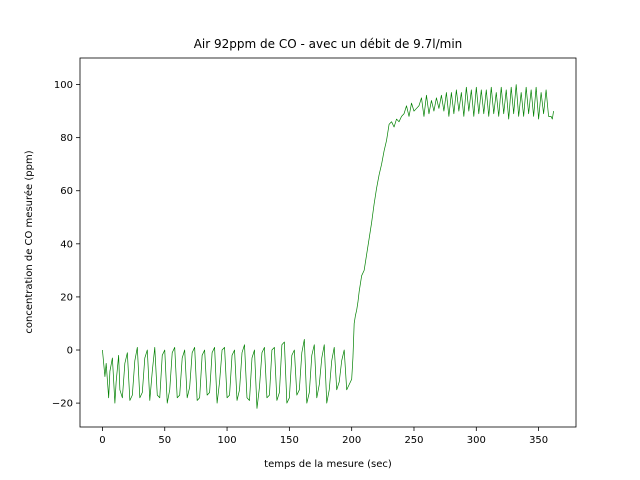  Describe the element at coordinates (63, 85) in the screenshot. I see `y-tick-label: 100` at that location.